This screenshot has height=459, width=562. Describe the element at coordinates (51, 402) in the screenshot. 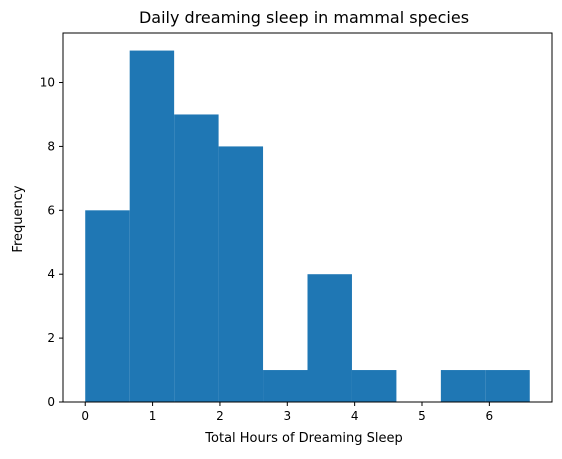

I see `y-tick-label: 0` at that location.